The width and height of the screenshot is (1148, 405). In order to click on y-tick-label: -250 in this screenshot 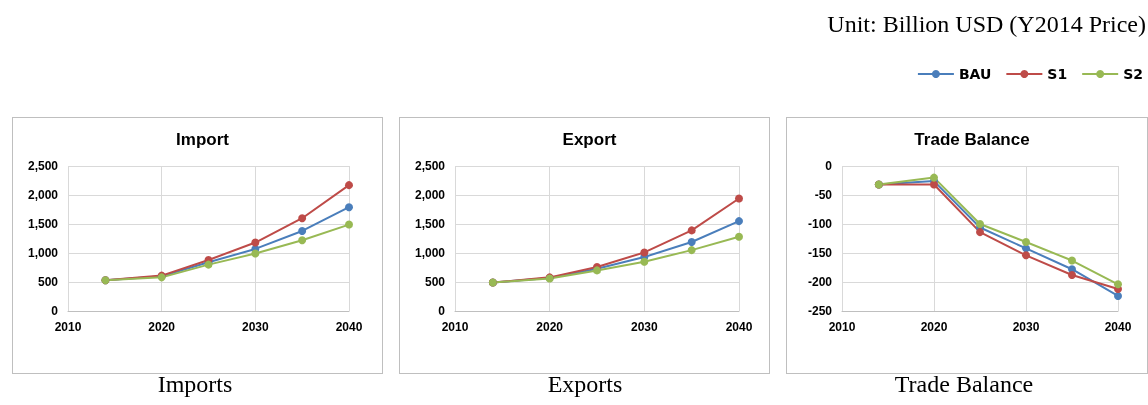, I will do `click(820, 311)`.